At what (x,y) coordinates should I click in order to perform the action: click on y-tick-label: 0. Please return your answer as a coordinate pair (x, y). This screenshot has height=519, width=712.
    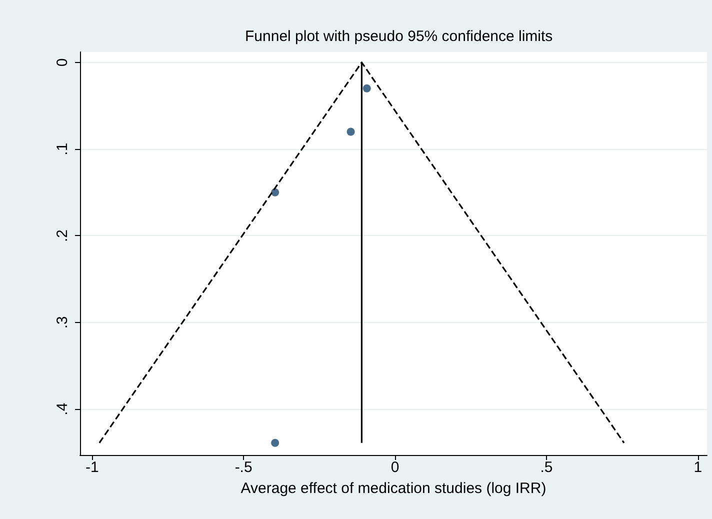
    Looking at the image, I should click on (62, 62).